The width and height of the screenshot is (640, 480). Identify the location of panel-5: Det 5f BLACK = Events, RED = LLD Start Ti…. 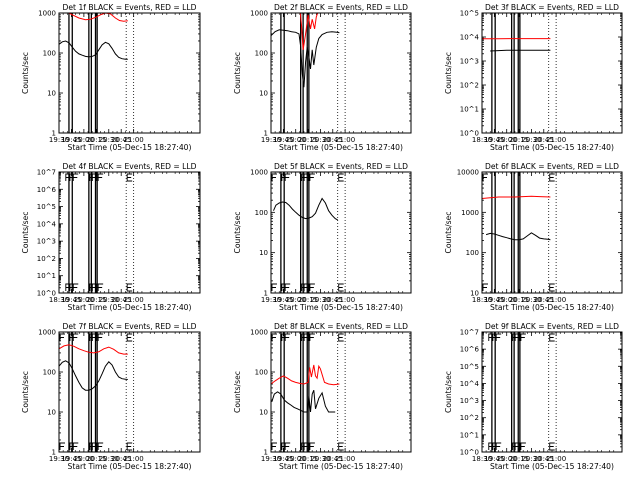
(322, 237).